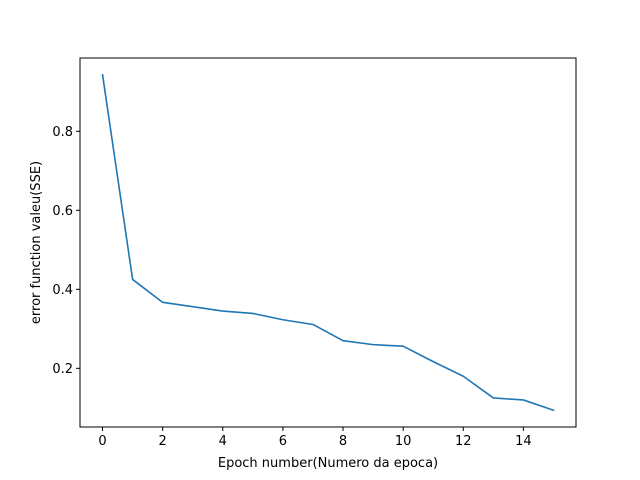  I want to click on x-tick-label: 0, so click(102, 441).